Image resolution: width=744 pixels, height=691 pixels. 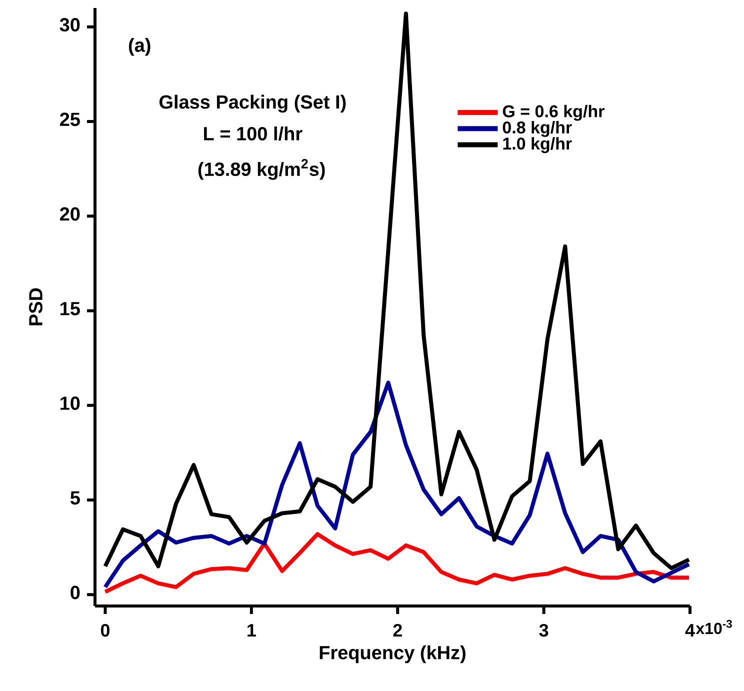 What do you see at coordinates (70, 403) in the screenshot?
I see `y-tick-label: 10` at bounding box center [70, 403].